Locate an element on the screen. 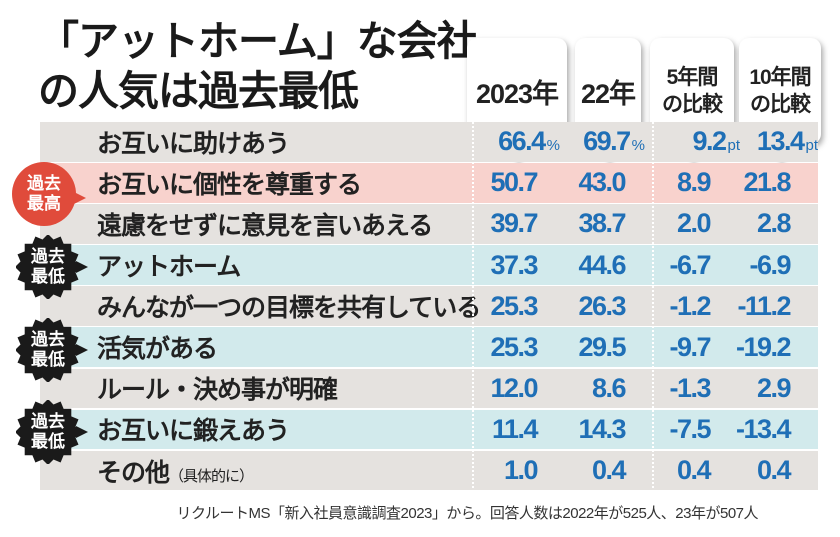 The width and height of the screenshot is (840, 537). row-label: お互いに個性を尊重する is located at coordinates (229, 183).